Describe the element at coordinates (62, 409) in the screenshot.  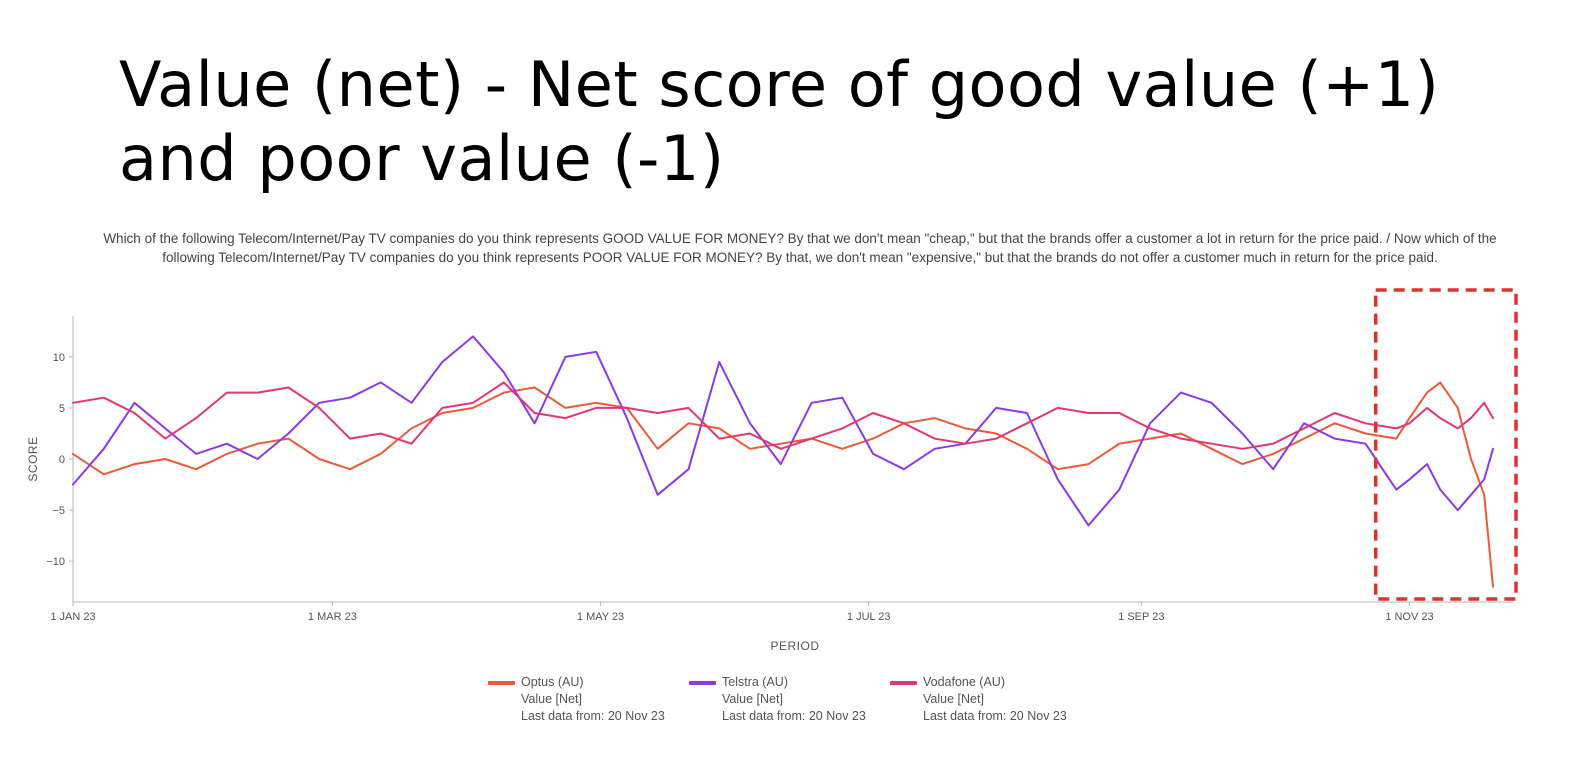
I see `y-tick-label: 5` at that location.